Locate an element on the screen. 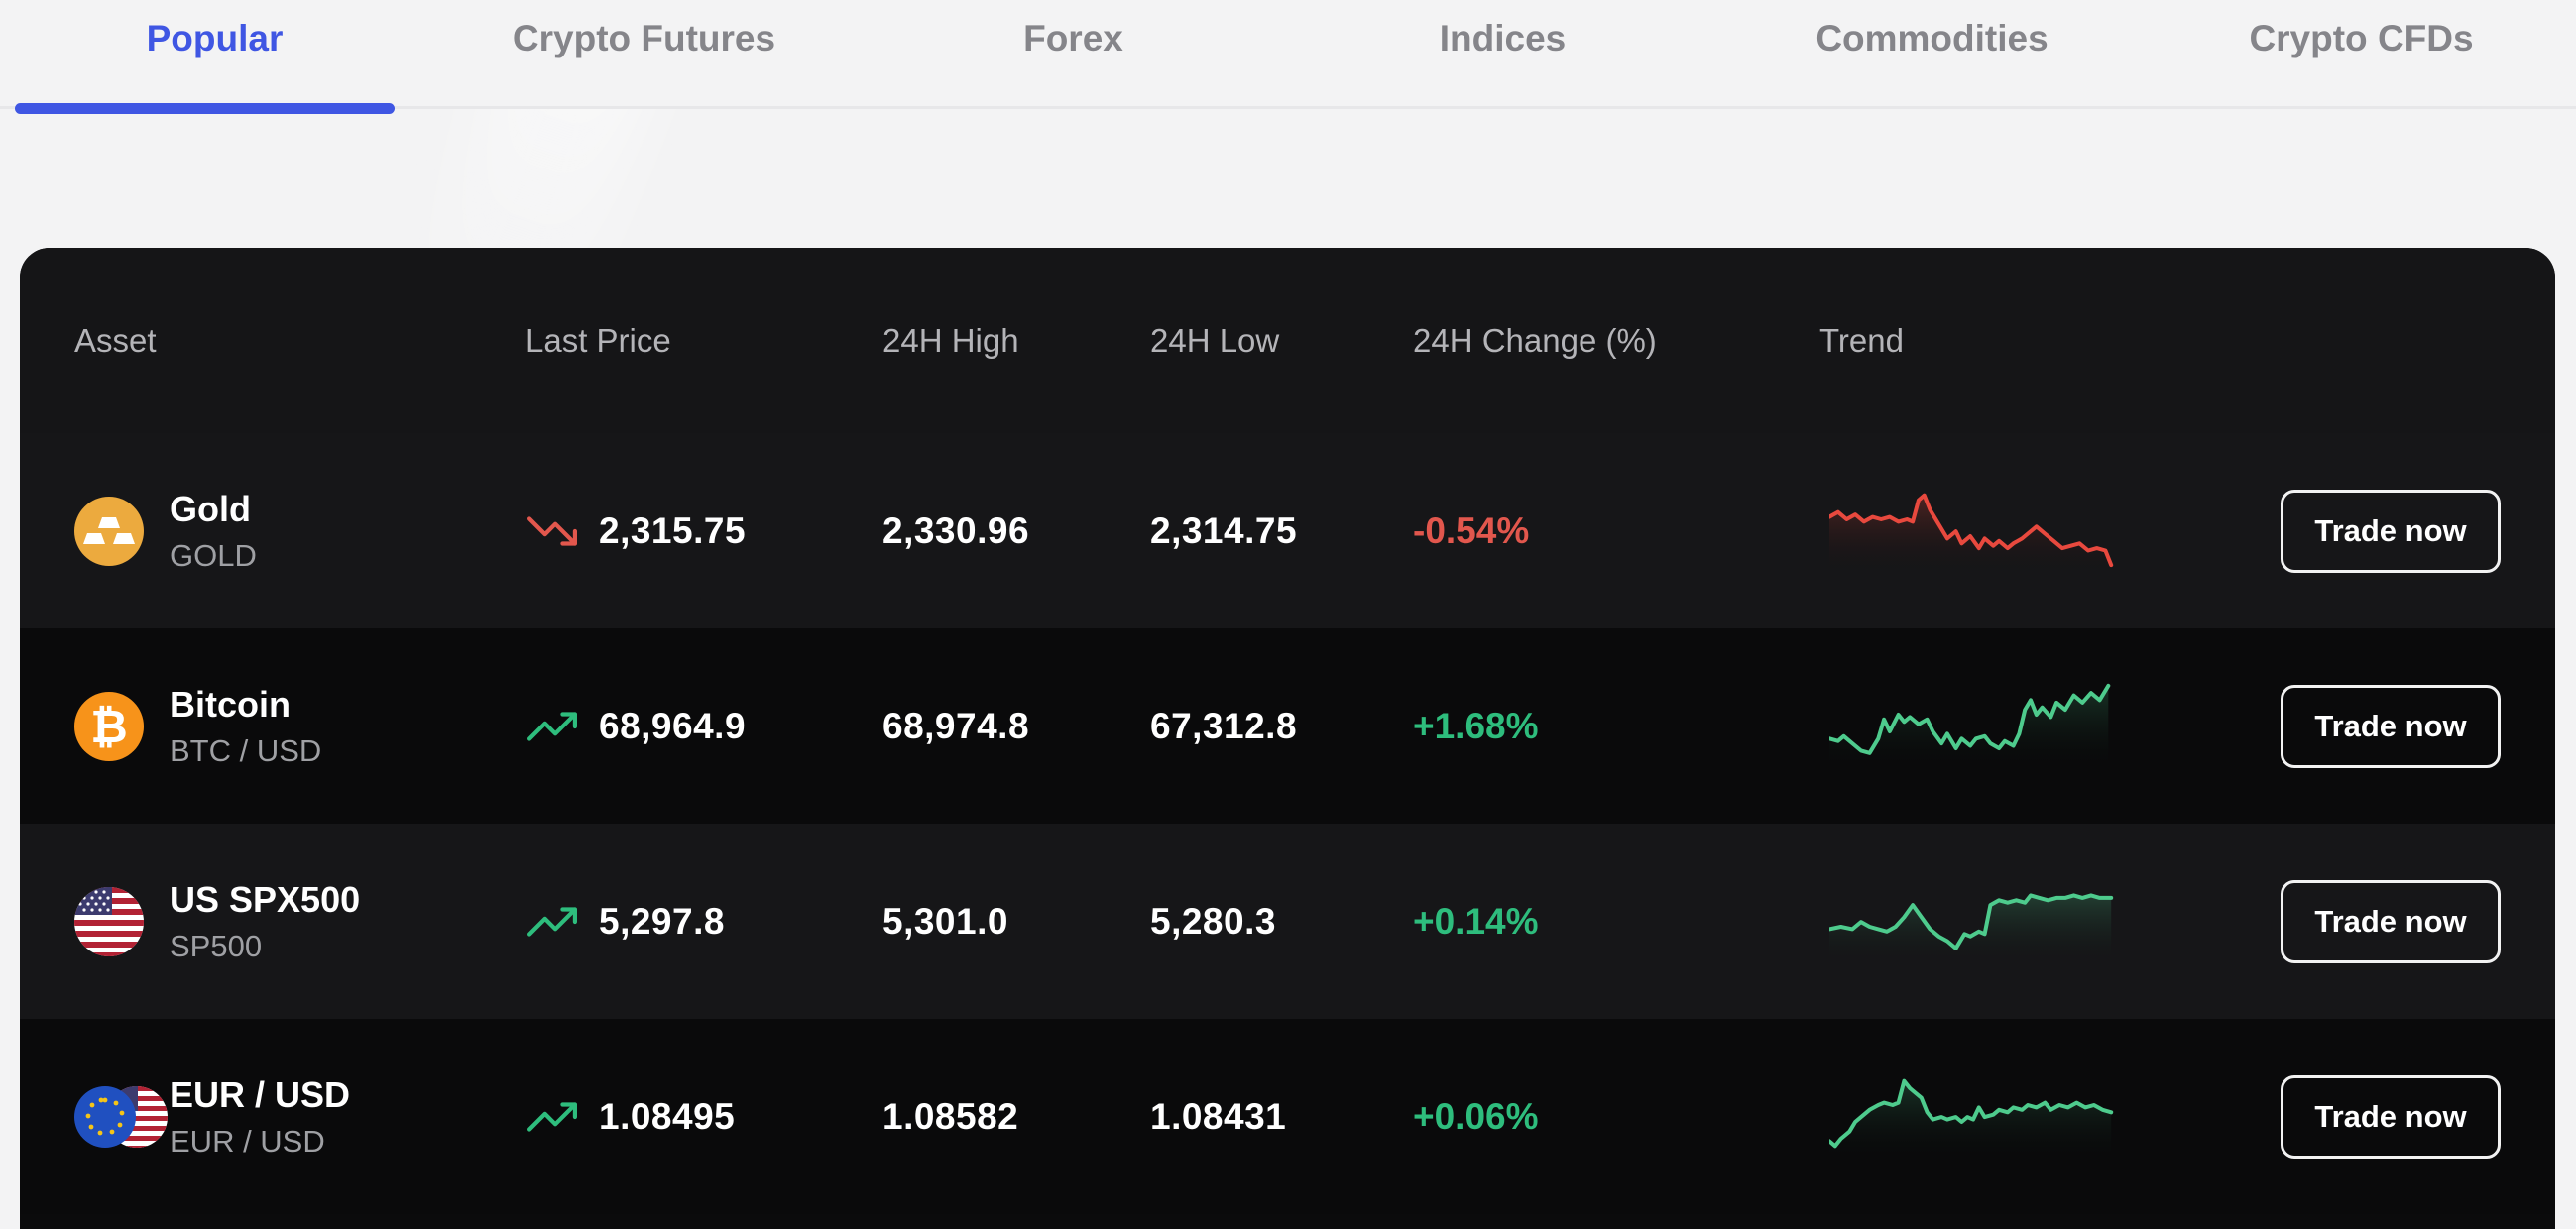 Image resolution: width=2576 pixels, height=1229 pixels. tab-commodities: Commodities is located at coordinates (1932, 38).